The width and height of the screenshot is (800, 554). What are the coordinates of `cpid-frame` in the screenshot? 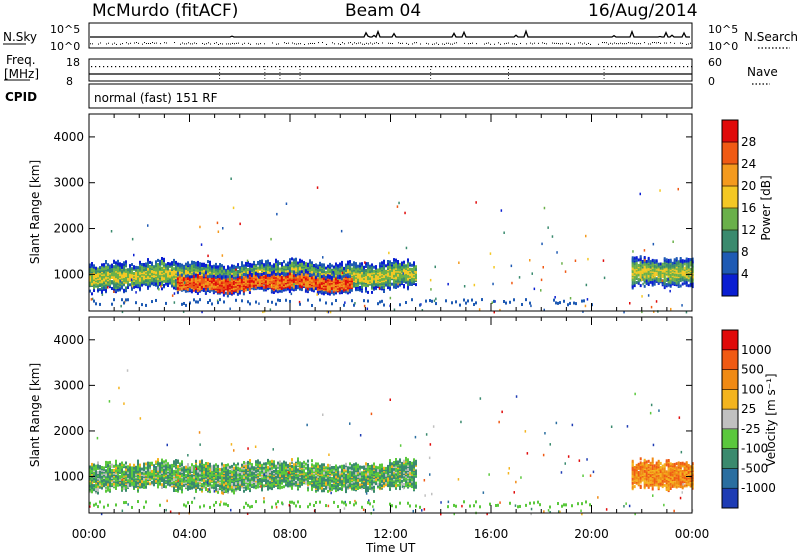 It's located at (390, 96).